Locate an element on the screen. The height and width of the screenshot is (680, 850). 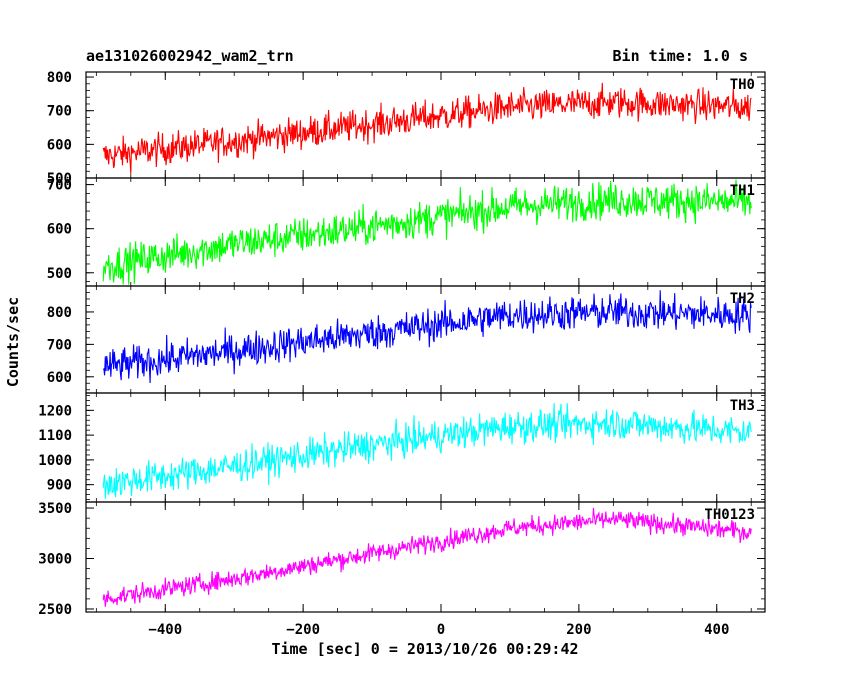
series-line-th2 is located at coordinates (427, 337).